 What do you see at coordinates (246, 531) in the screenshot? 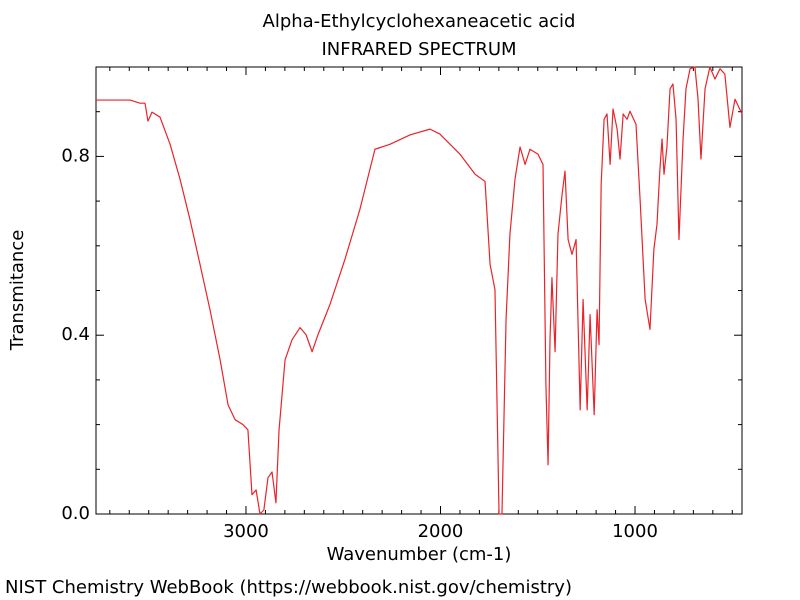
I see `x-tick-label: 3000` at bounding box center [246, 531].